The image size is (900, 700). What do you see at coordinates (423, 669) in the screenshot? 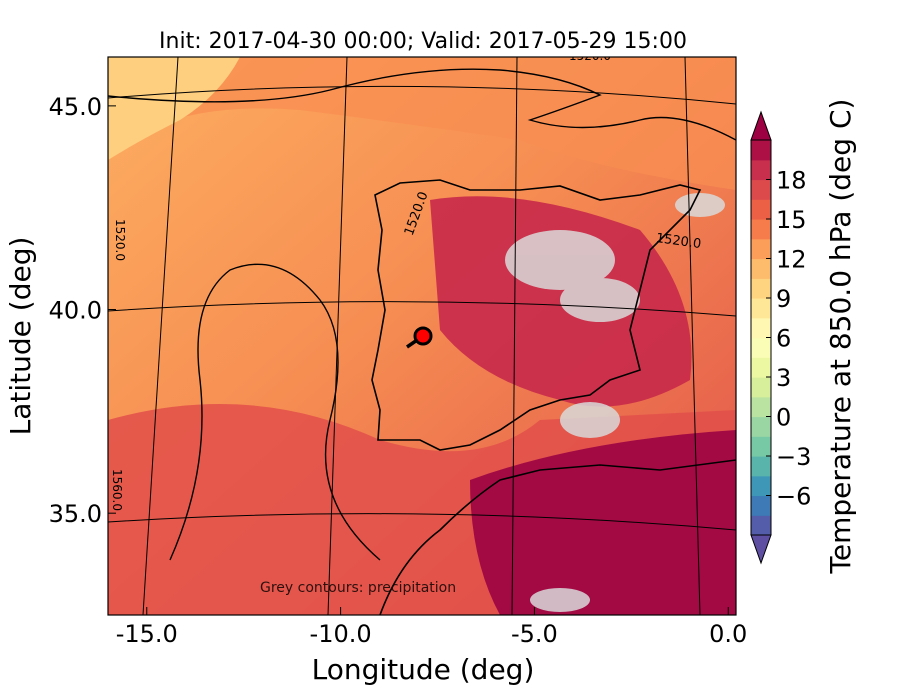
I see `x-axis-label: Longitude (deg)` at bounding box center [423, 669].